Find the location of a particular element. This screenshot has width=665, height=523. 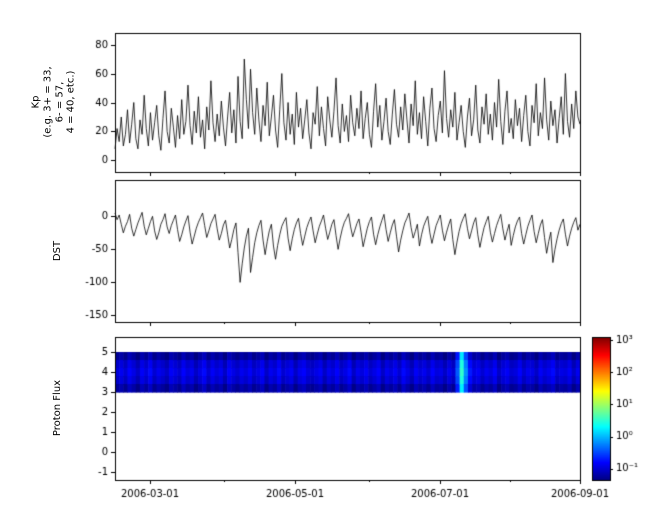

kp-axis-label-line: 4 = 40, etc.) is located at coordinates (71, 102).